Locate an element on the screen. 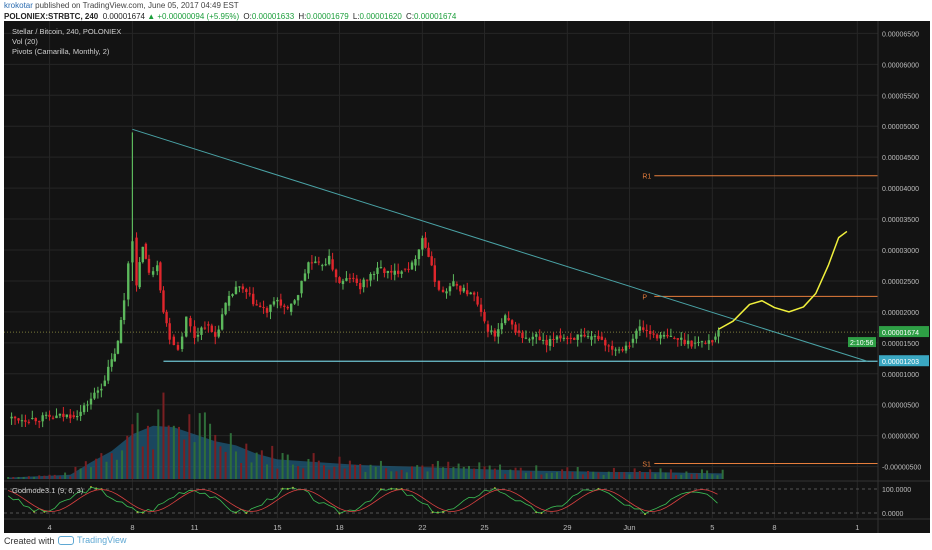  y-tick-label: -0.00000500 is located at coordinates (901, 468).